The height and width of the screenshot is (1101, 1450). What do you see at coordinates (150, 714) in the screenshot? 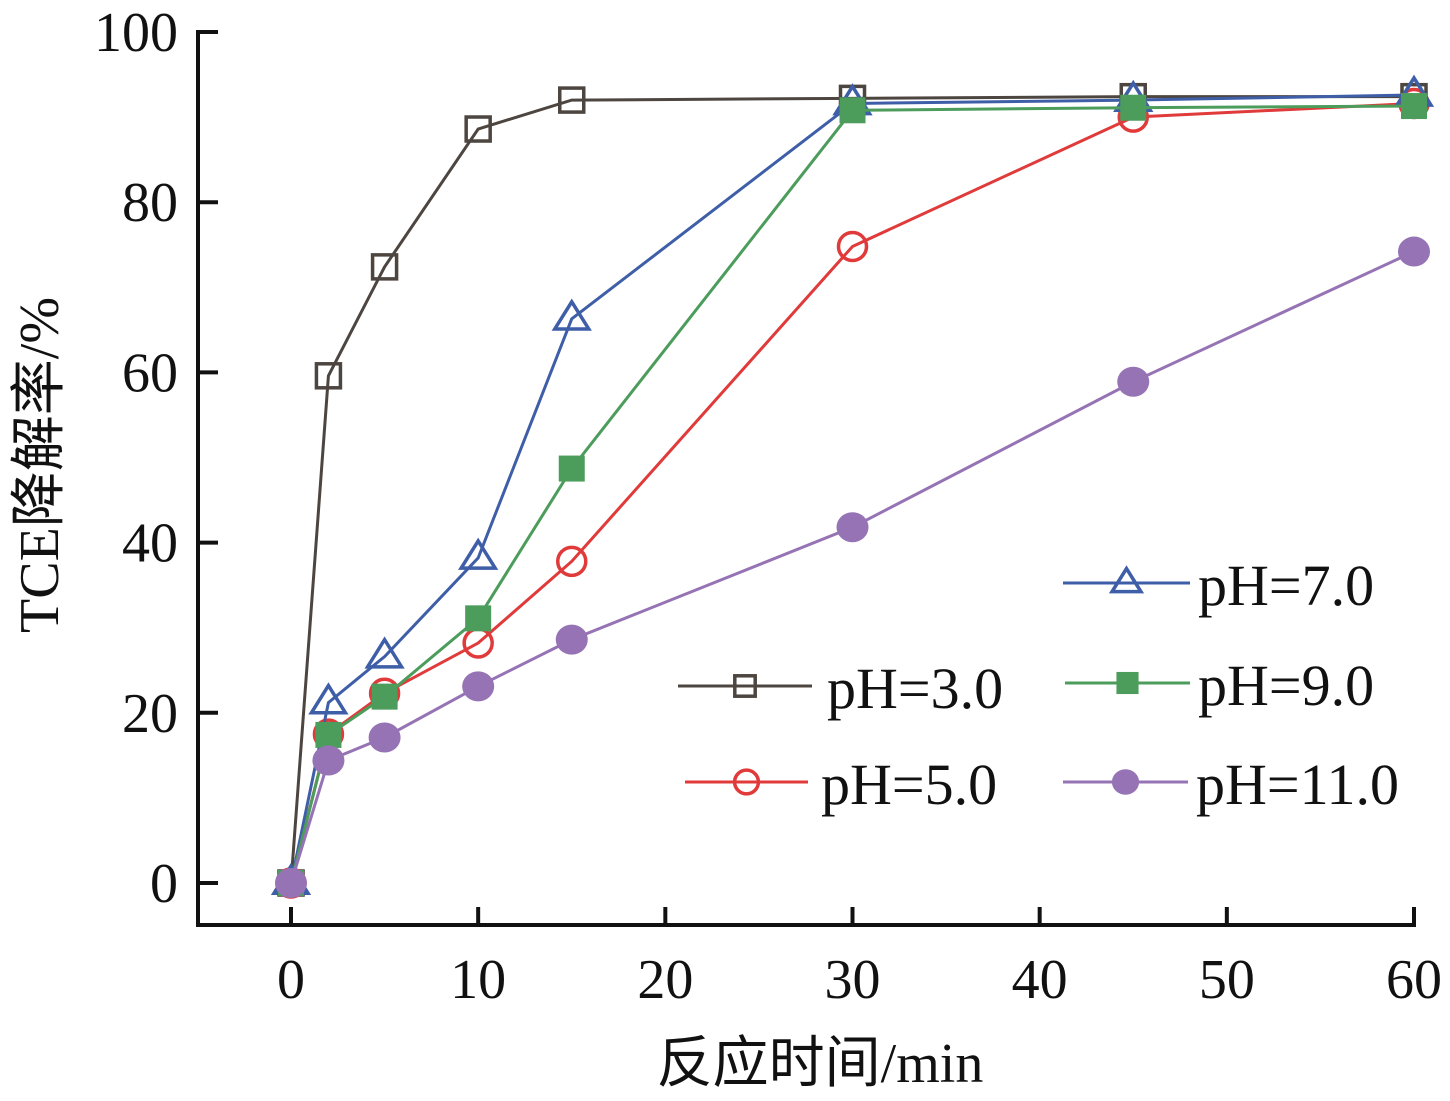
I see `y-tick-label: 20` at bounding box center [150, 714].